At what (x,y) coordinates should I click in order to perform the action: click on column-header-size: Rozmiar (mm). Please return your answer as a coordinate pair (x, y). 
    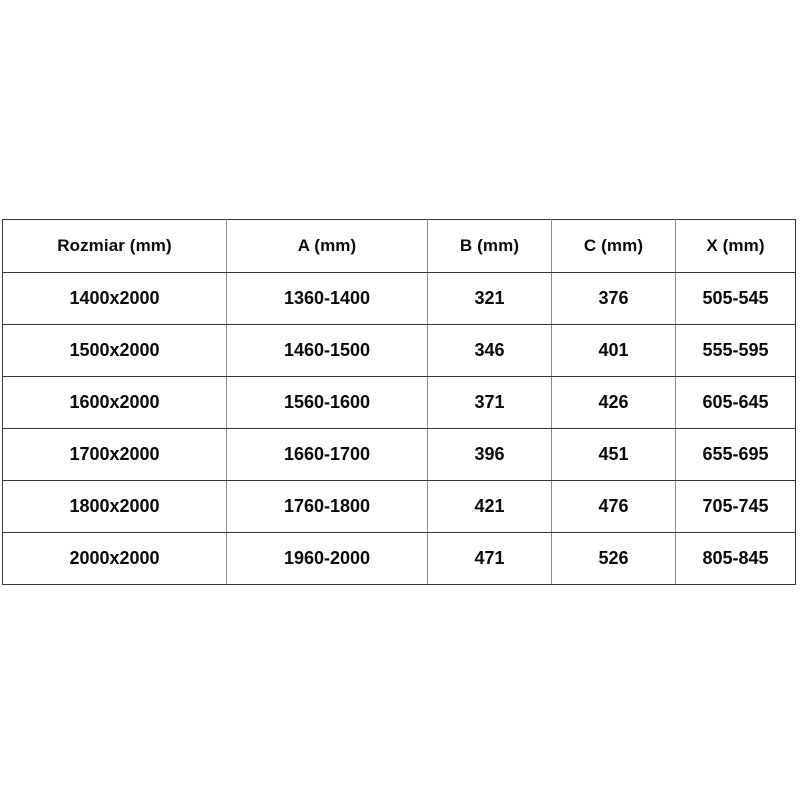
    Looking at the image, I should click on (114, 246).